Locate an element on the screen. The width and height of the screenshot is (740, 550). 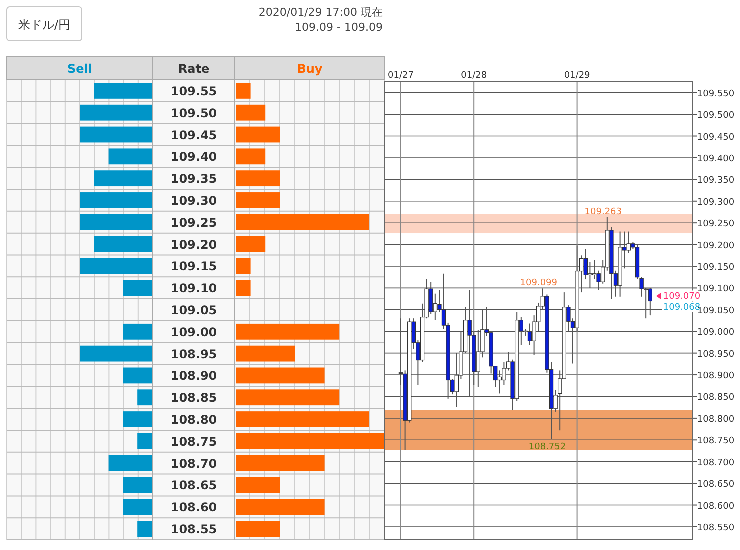
y-tick-label: 108.850 is located at coordinates (716, 398).